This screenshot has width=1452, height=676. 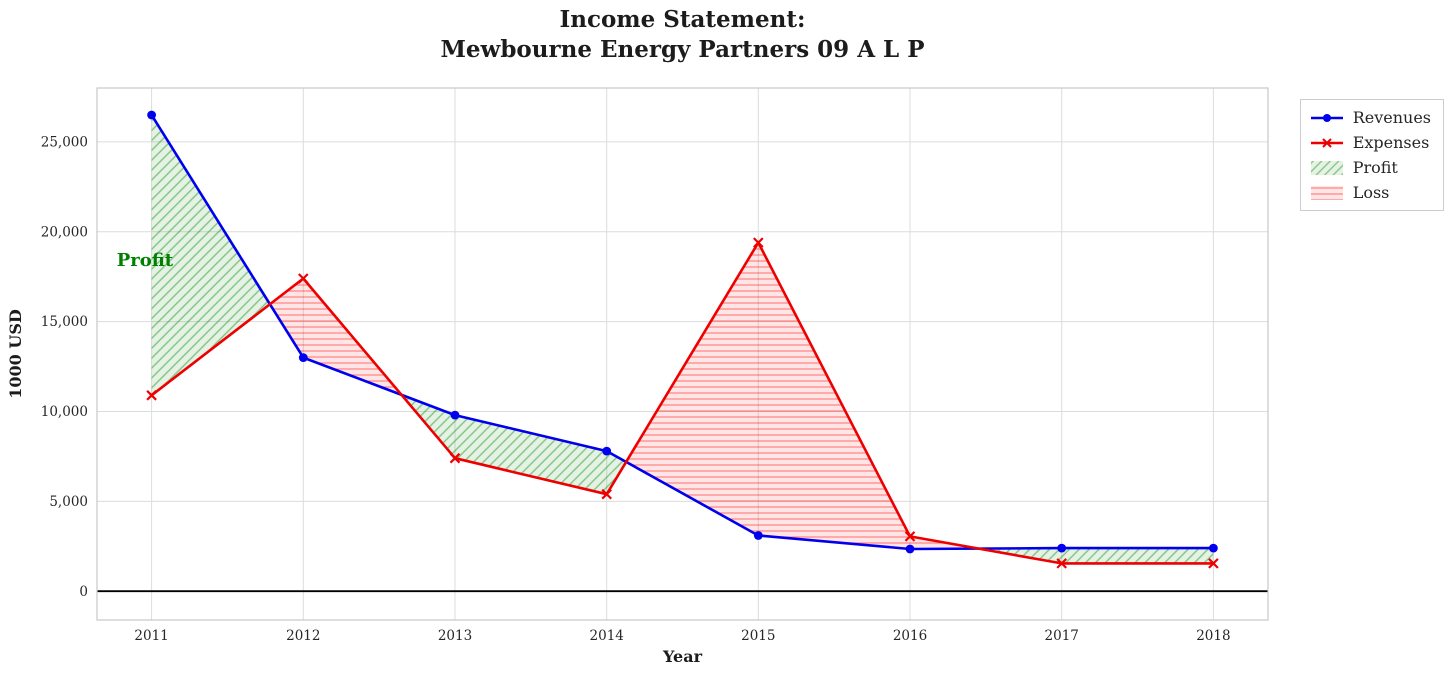 I want to click on svg-text: 2015, so click(x=758, y=636).